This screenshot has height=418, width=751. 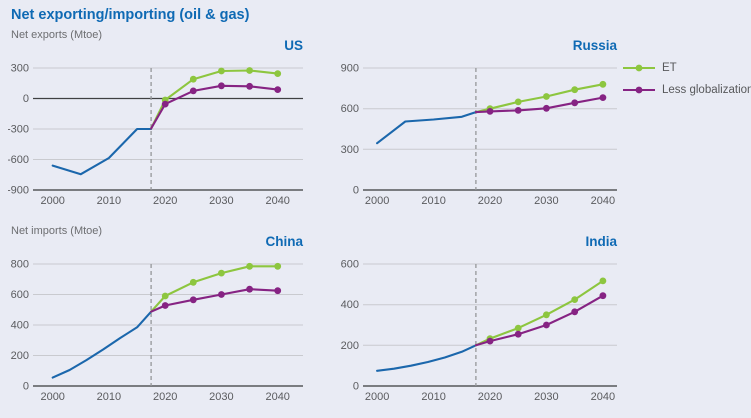 What do you see at coordinates (601, 241) in the screenshot?
I see `chart-title-india: India` at bounding box center [601, 241].